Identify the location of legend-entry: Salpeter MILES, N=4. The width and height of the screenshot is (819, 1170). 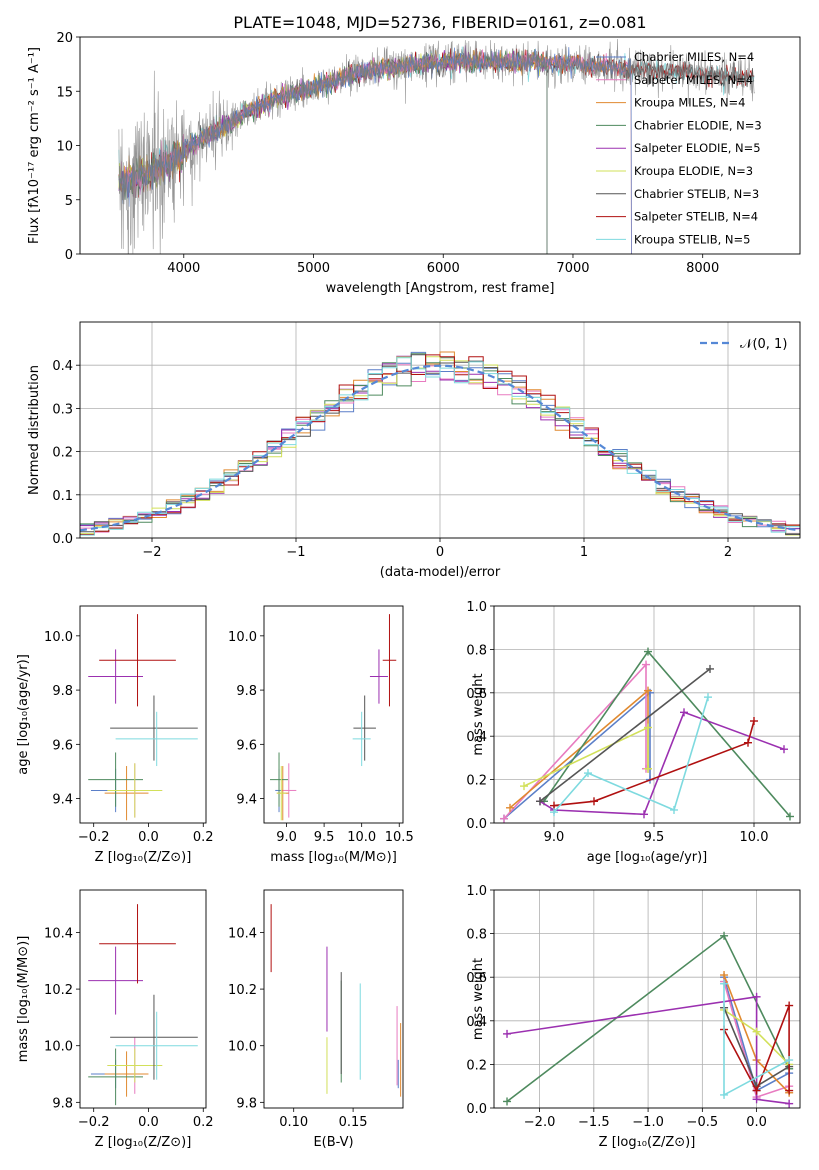
(693, 80).